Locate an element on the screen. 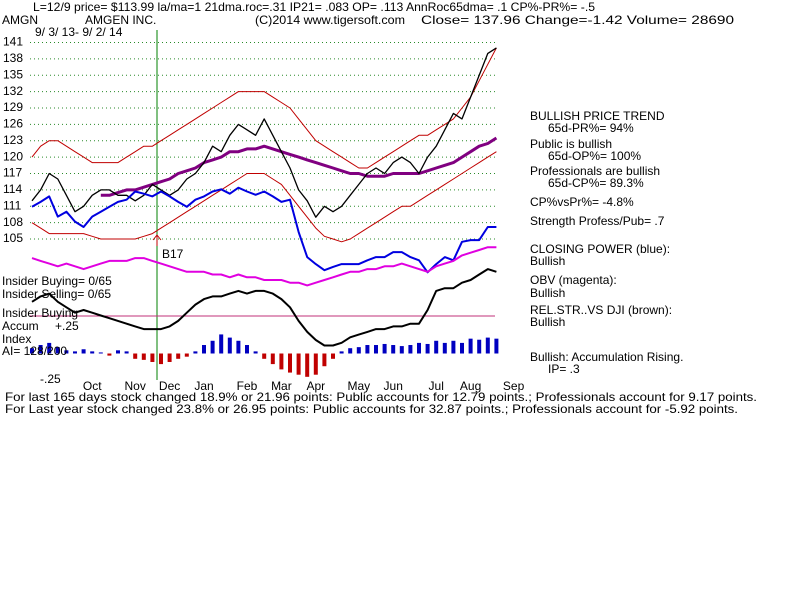  y-tick-label: 135 is located at coordinates (13, 74).